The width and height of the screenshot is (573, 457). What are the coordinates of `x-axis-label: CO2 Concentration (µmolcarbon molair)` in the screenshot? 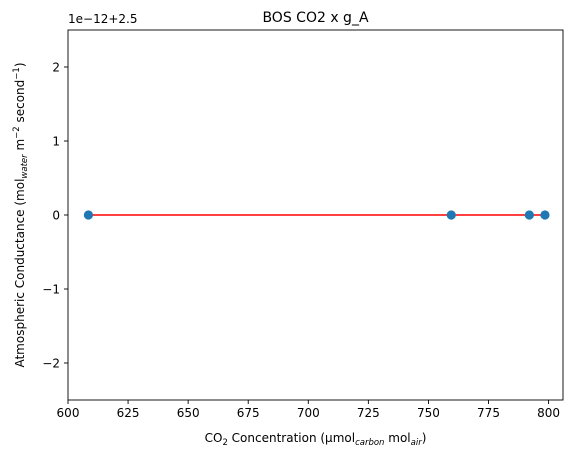 It's located at (316, 439).